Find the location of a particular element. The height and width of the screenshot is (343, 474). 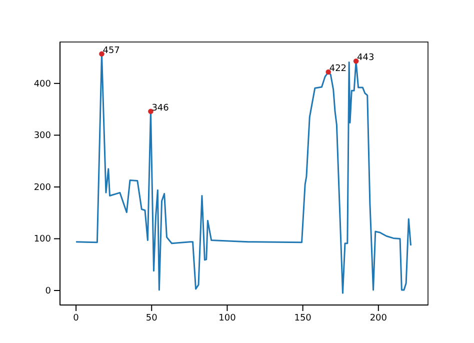

x-tick-label: 50 is located at coordinates (152, 318).